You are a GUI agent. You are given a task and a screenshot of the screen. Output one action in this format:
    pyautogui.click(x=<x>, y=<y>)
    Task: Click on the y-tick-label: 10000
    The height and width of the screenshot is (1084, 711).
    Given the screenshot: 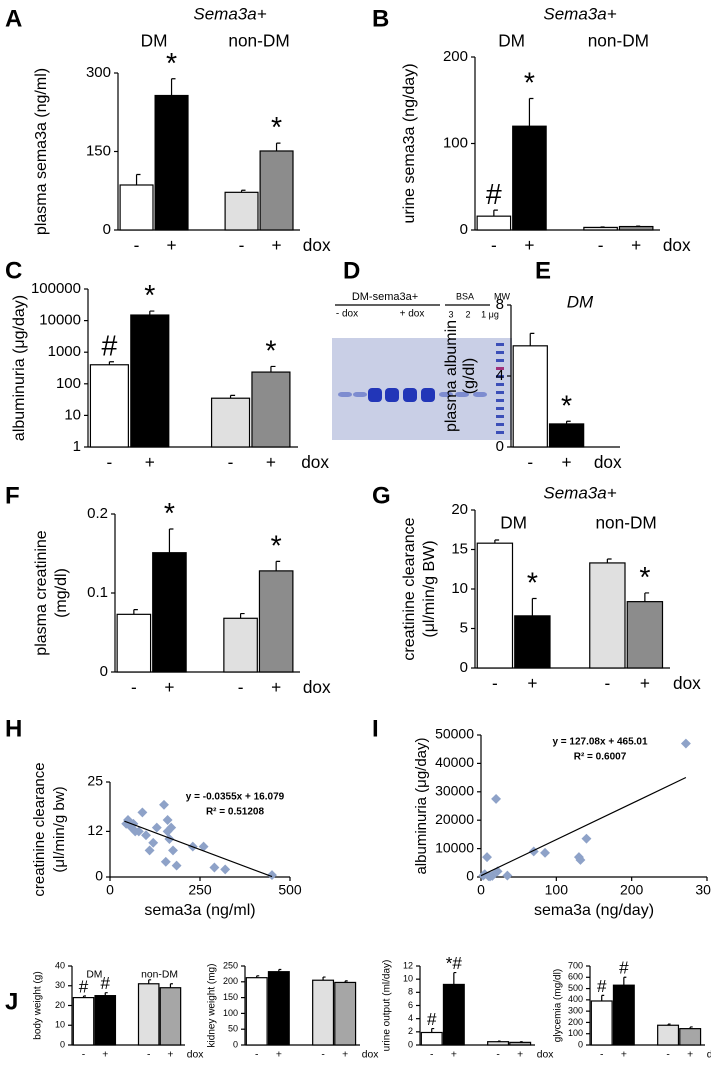 What is the action you would take?
    pyautogui.click(x=454, y=847)
    